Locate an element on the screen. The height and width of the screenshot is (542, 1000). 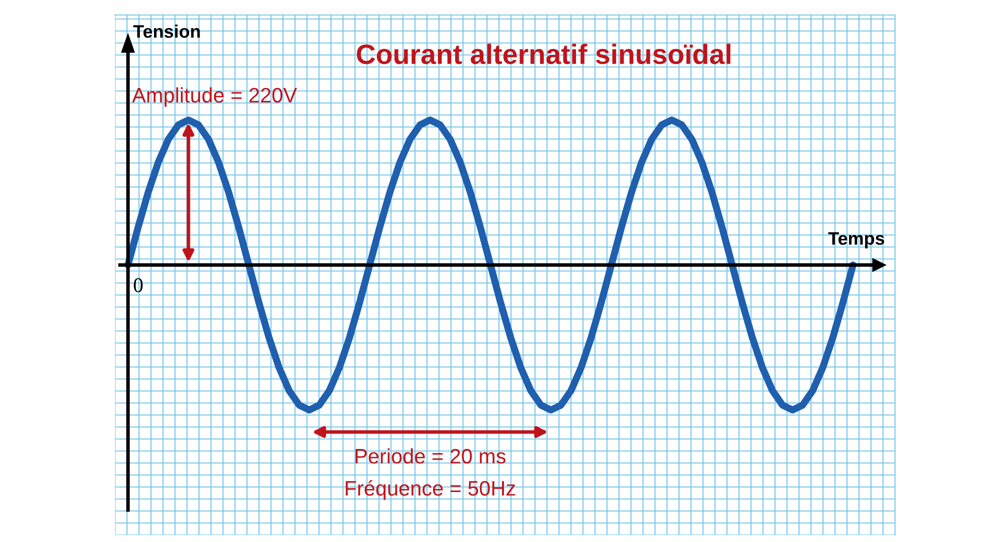
annotation: 0 is located at coordinates (138, 285).